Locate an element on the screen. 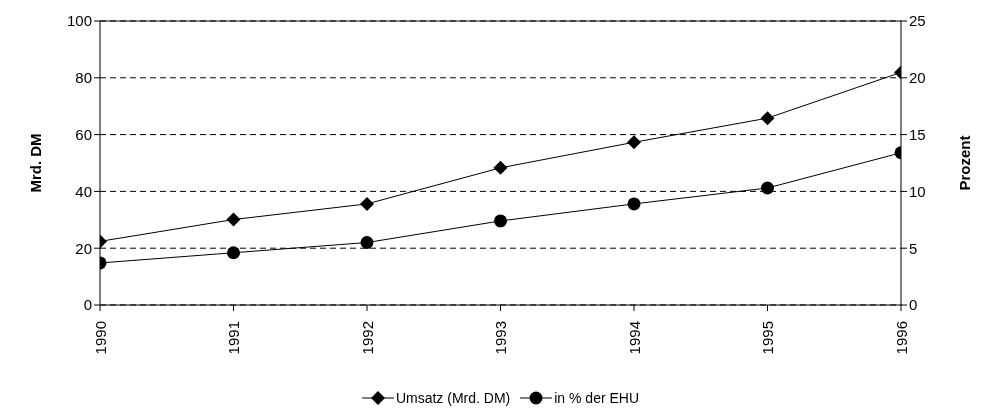 This screenshot has height=414, width=1007. y2-tick-label: 20 is located at coordinates (917, 78).